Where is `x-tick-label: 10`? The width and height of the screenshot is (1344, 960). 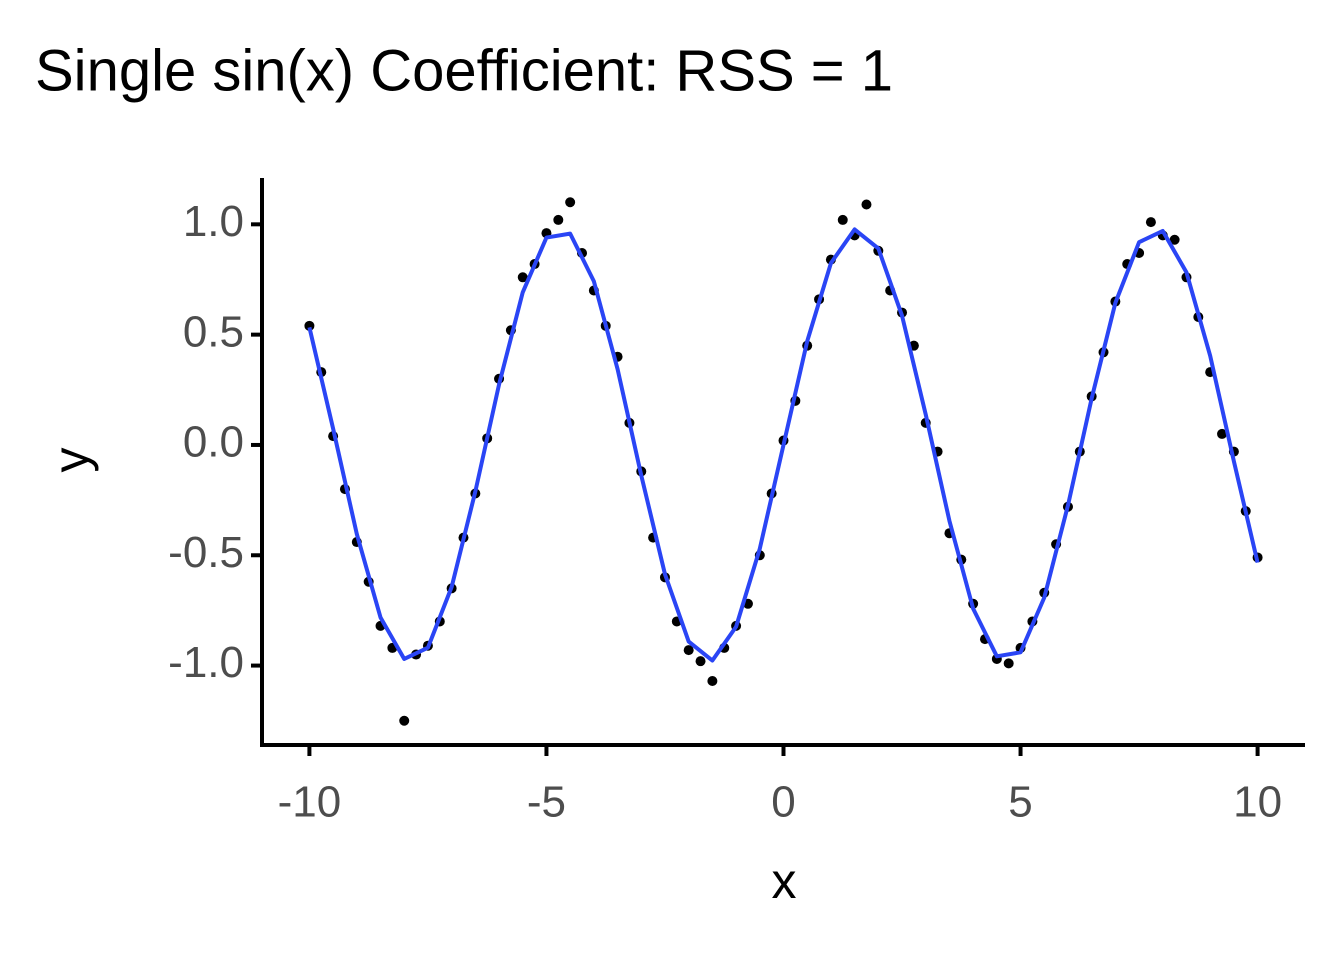 x-tick-label: 10 is located at coordinates (1257, 802).